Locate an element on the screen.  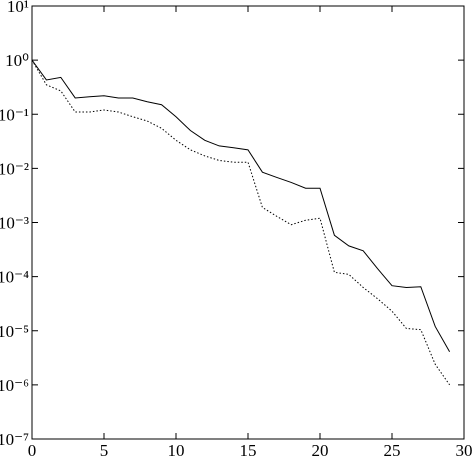
y-tick-label: 10⁻⁷ is located at coordinates (14, 439).